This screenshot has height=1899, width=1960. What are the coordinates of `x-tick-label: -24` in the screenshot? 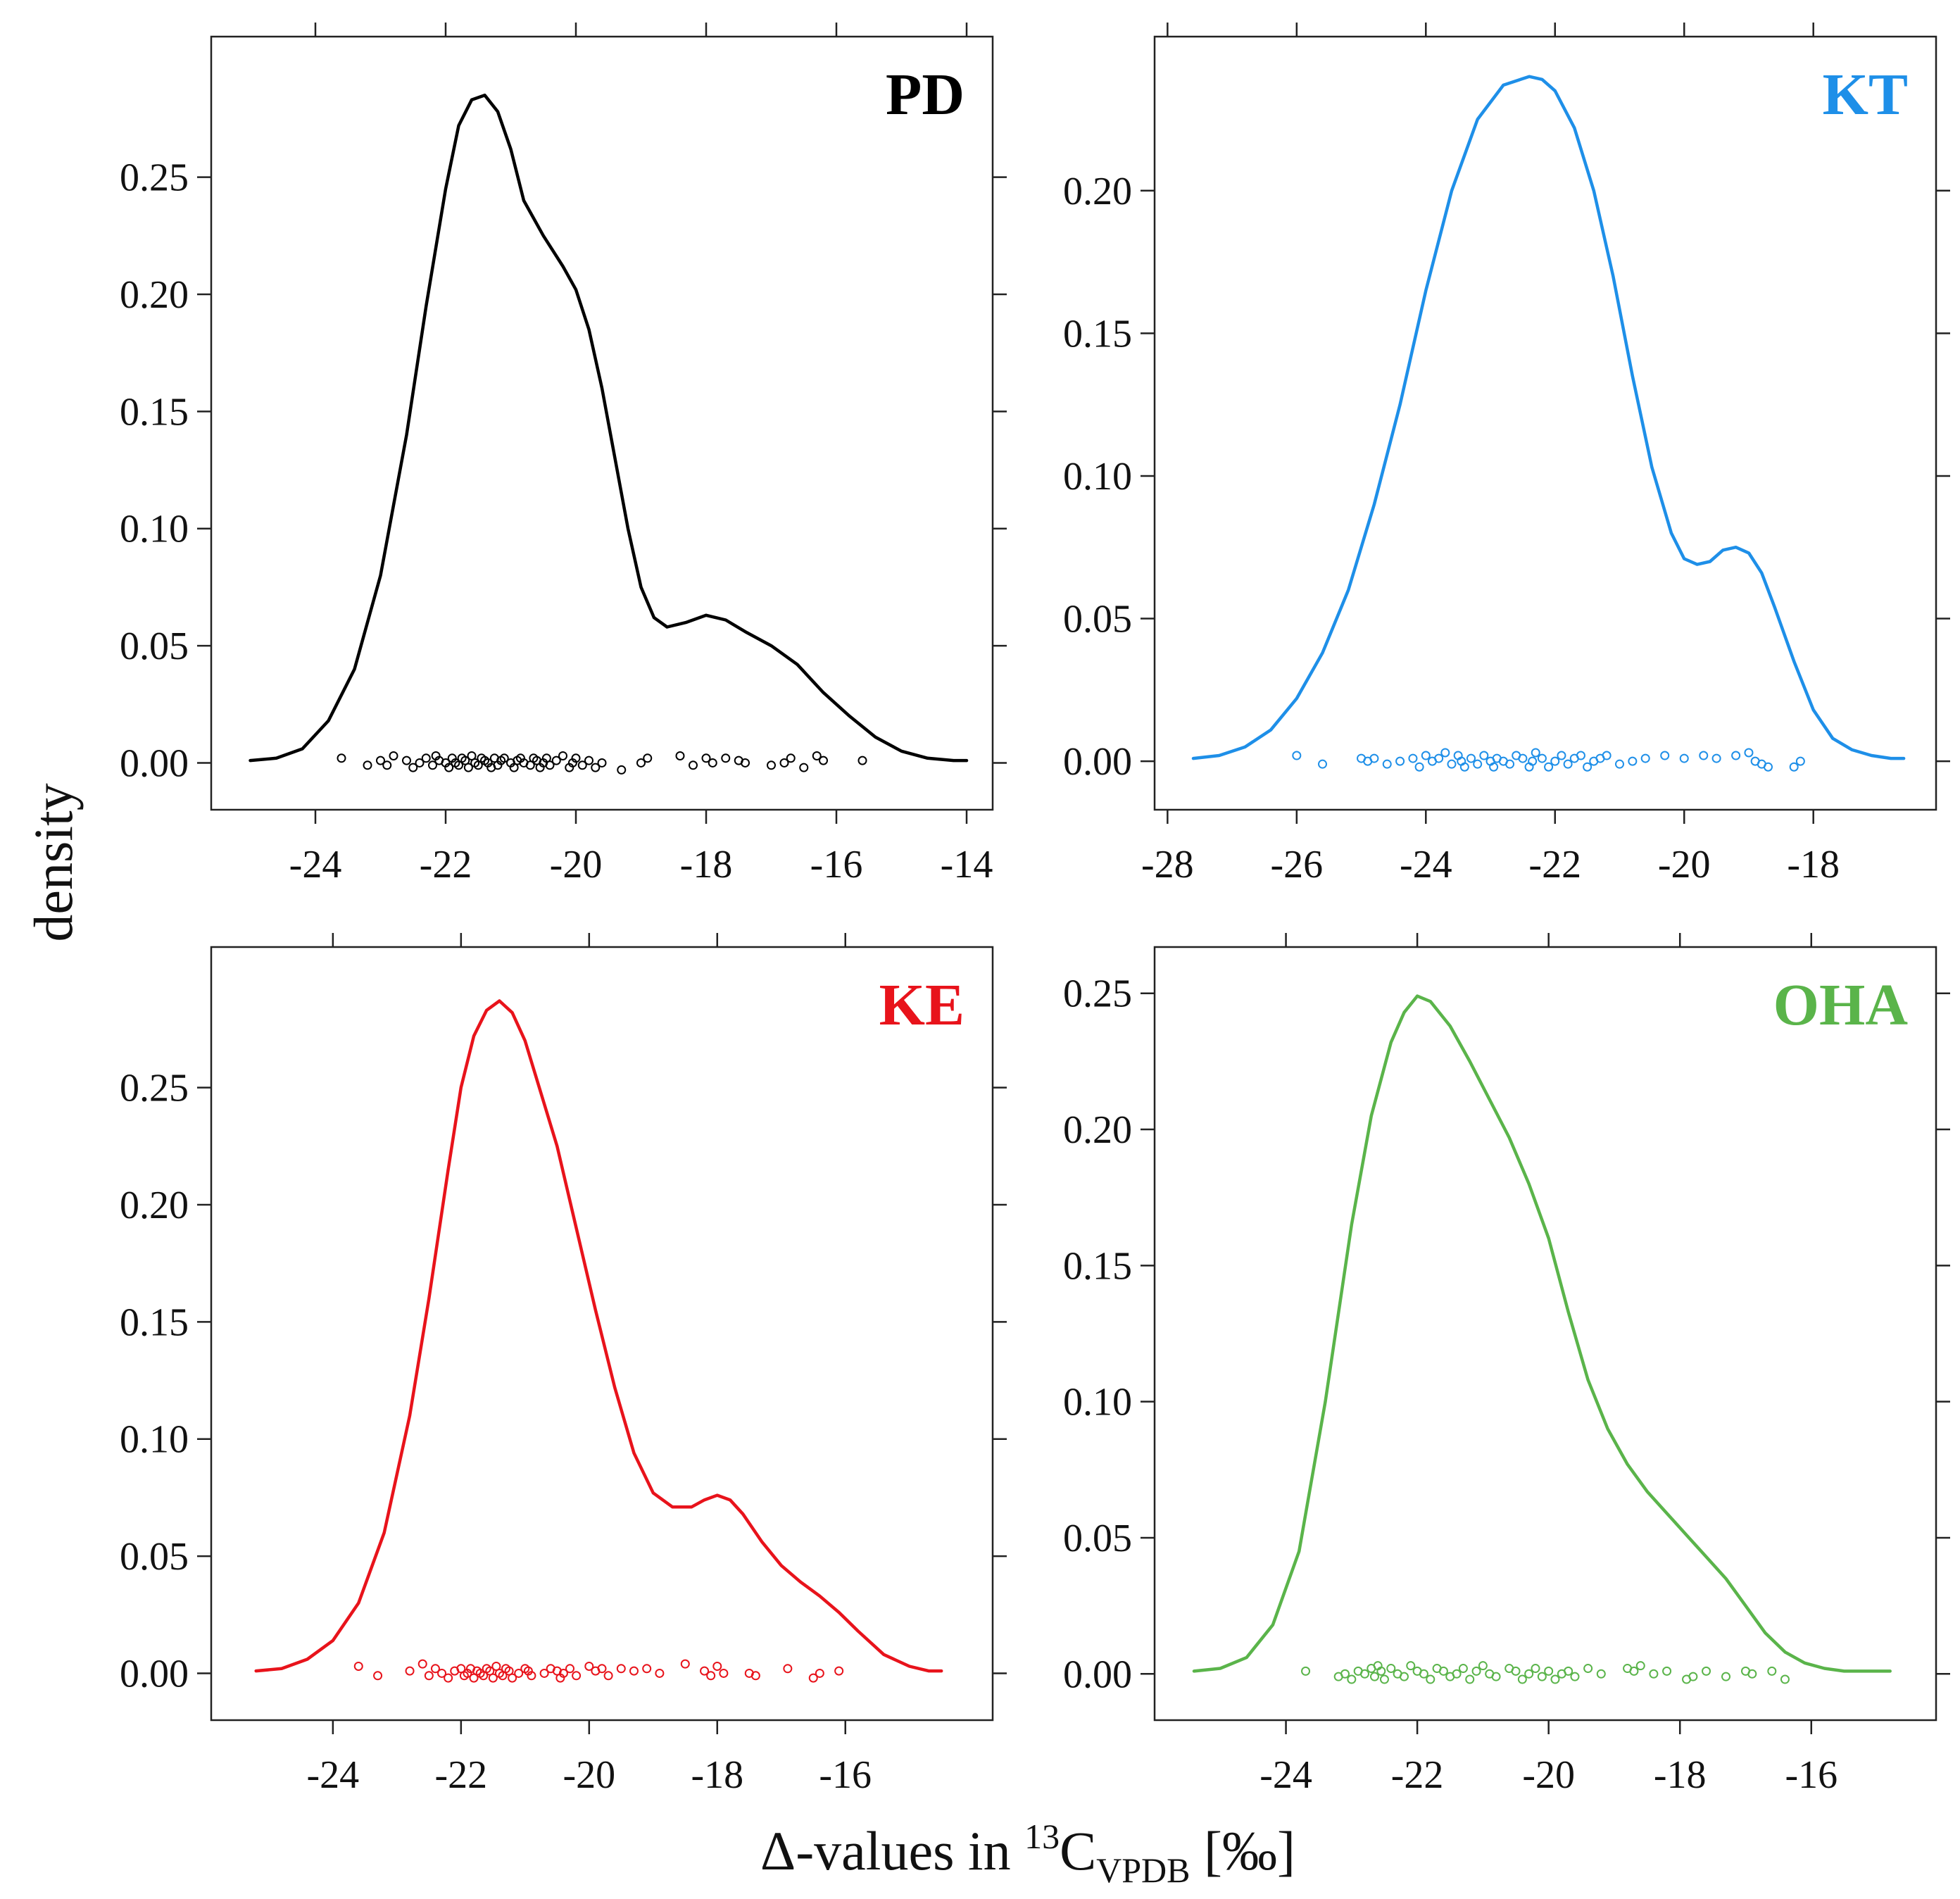 It's located at (333, 1775).